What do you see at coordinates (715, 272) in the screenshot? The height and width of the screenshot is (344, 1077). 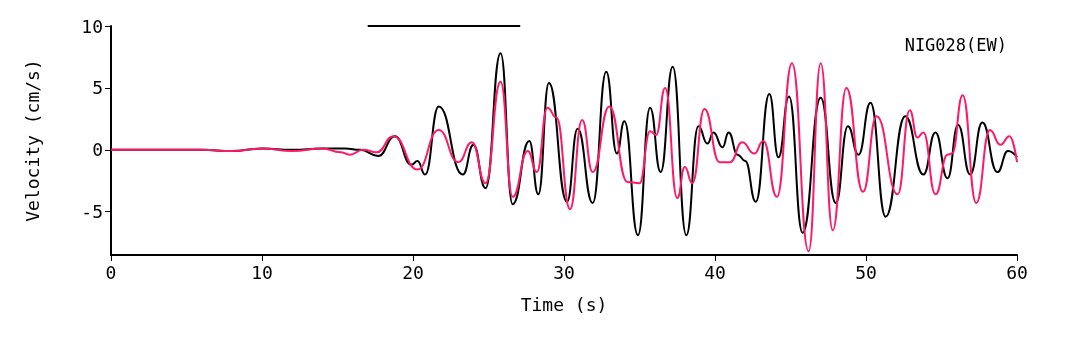 I see `x-tick-label: 40` at bounding box center [715, 272].